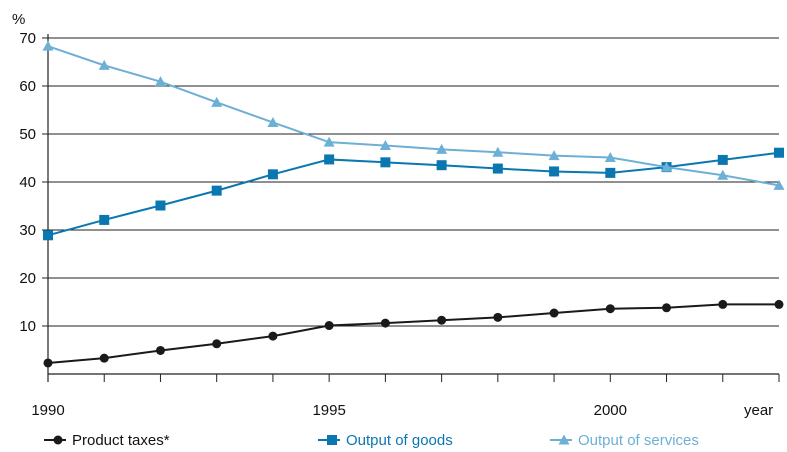 This screenshot has height=452, width=787. Describe the element at coordinates (121, 440) in the screenshot. I see `legend-label: Product taxes*` at that location.